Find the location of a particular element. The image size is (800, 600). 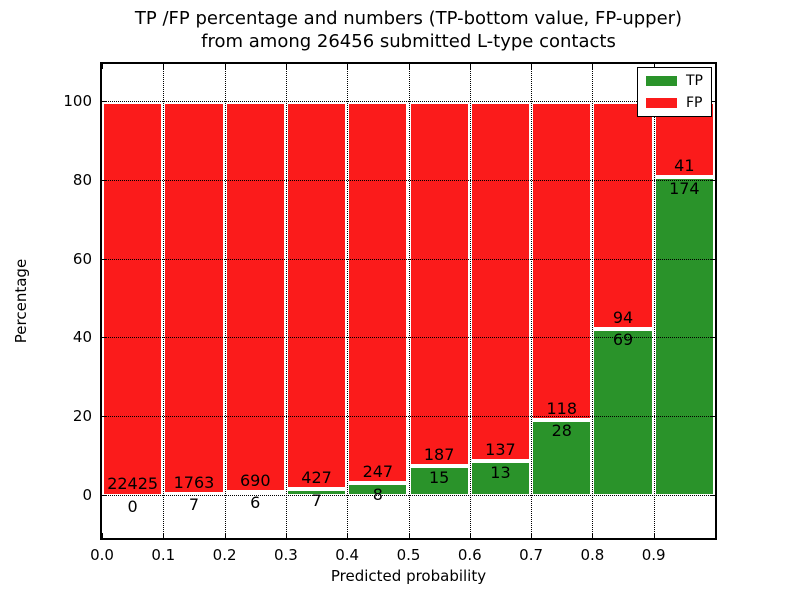

x-axis-label: Predicted probability is located at coordinates (408, 576).